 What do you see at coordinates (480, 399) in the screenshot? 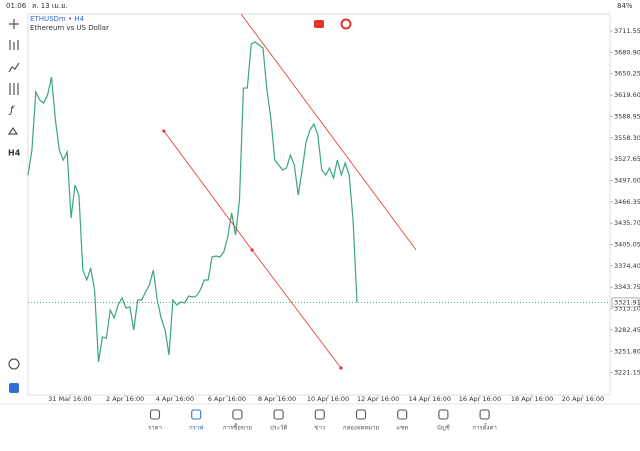
I see `x-tick-label: 16 Apr 16:00` at bounding box center [480, 399].